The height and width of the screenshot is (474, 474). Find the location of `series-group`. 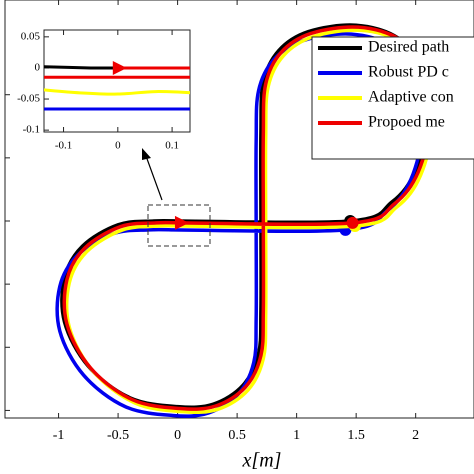

series-group is located at coordinates (117, 85).